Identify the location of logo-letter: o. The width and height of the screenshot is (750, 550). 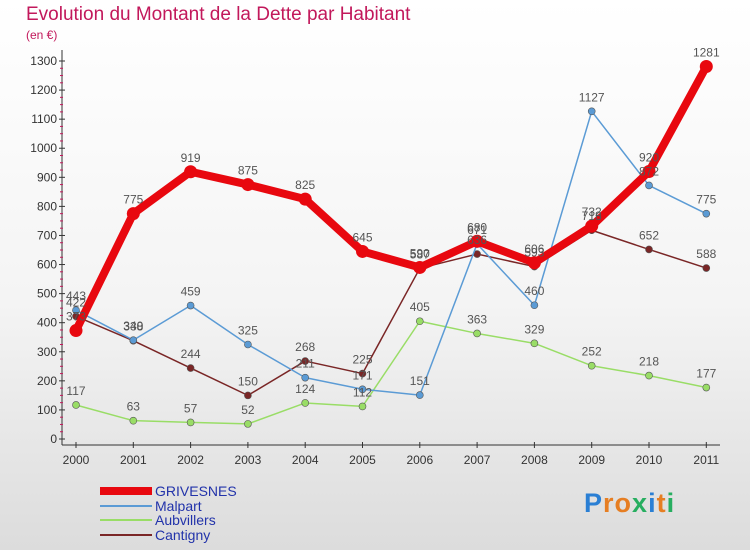
(623, 503).